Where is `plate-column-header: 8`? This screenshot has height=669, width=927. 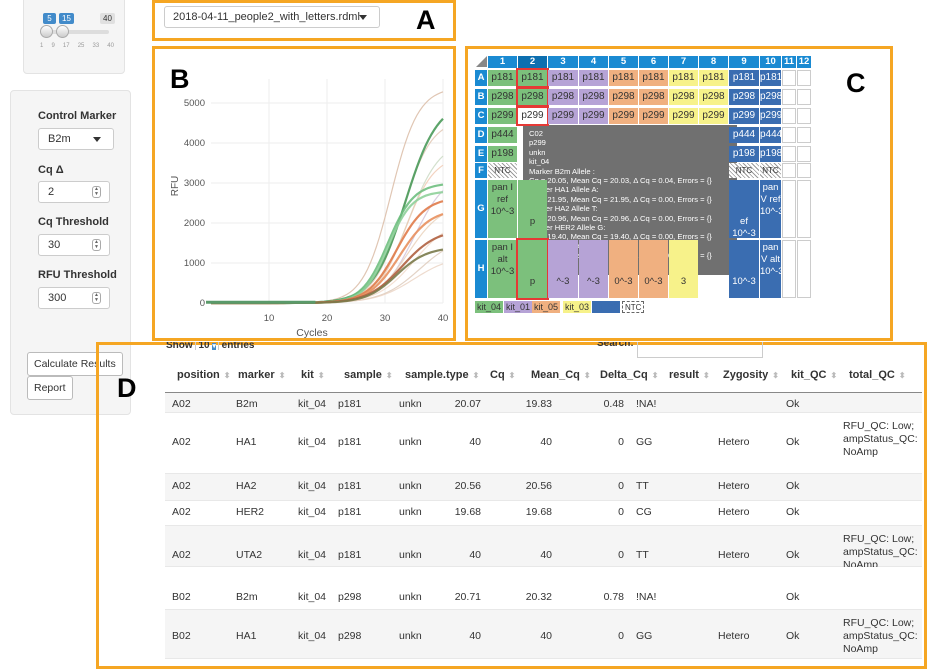 plate-column-header: 8 is located at coordinates (713, 62).